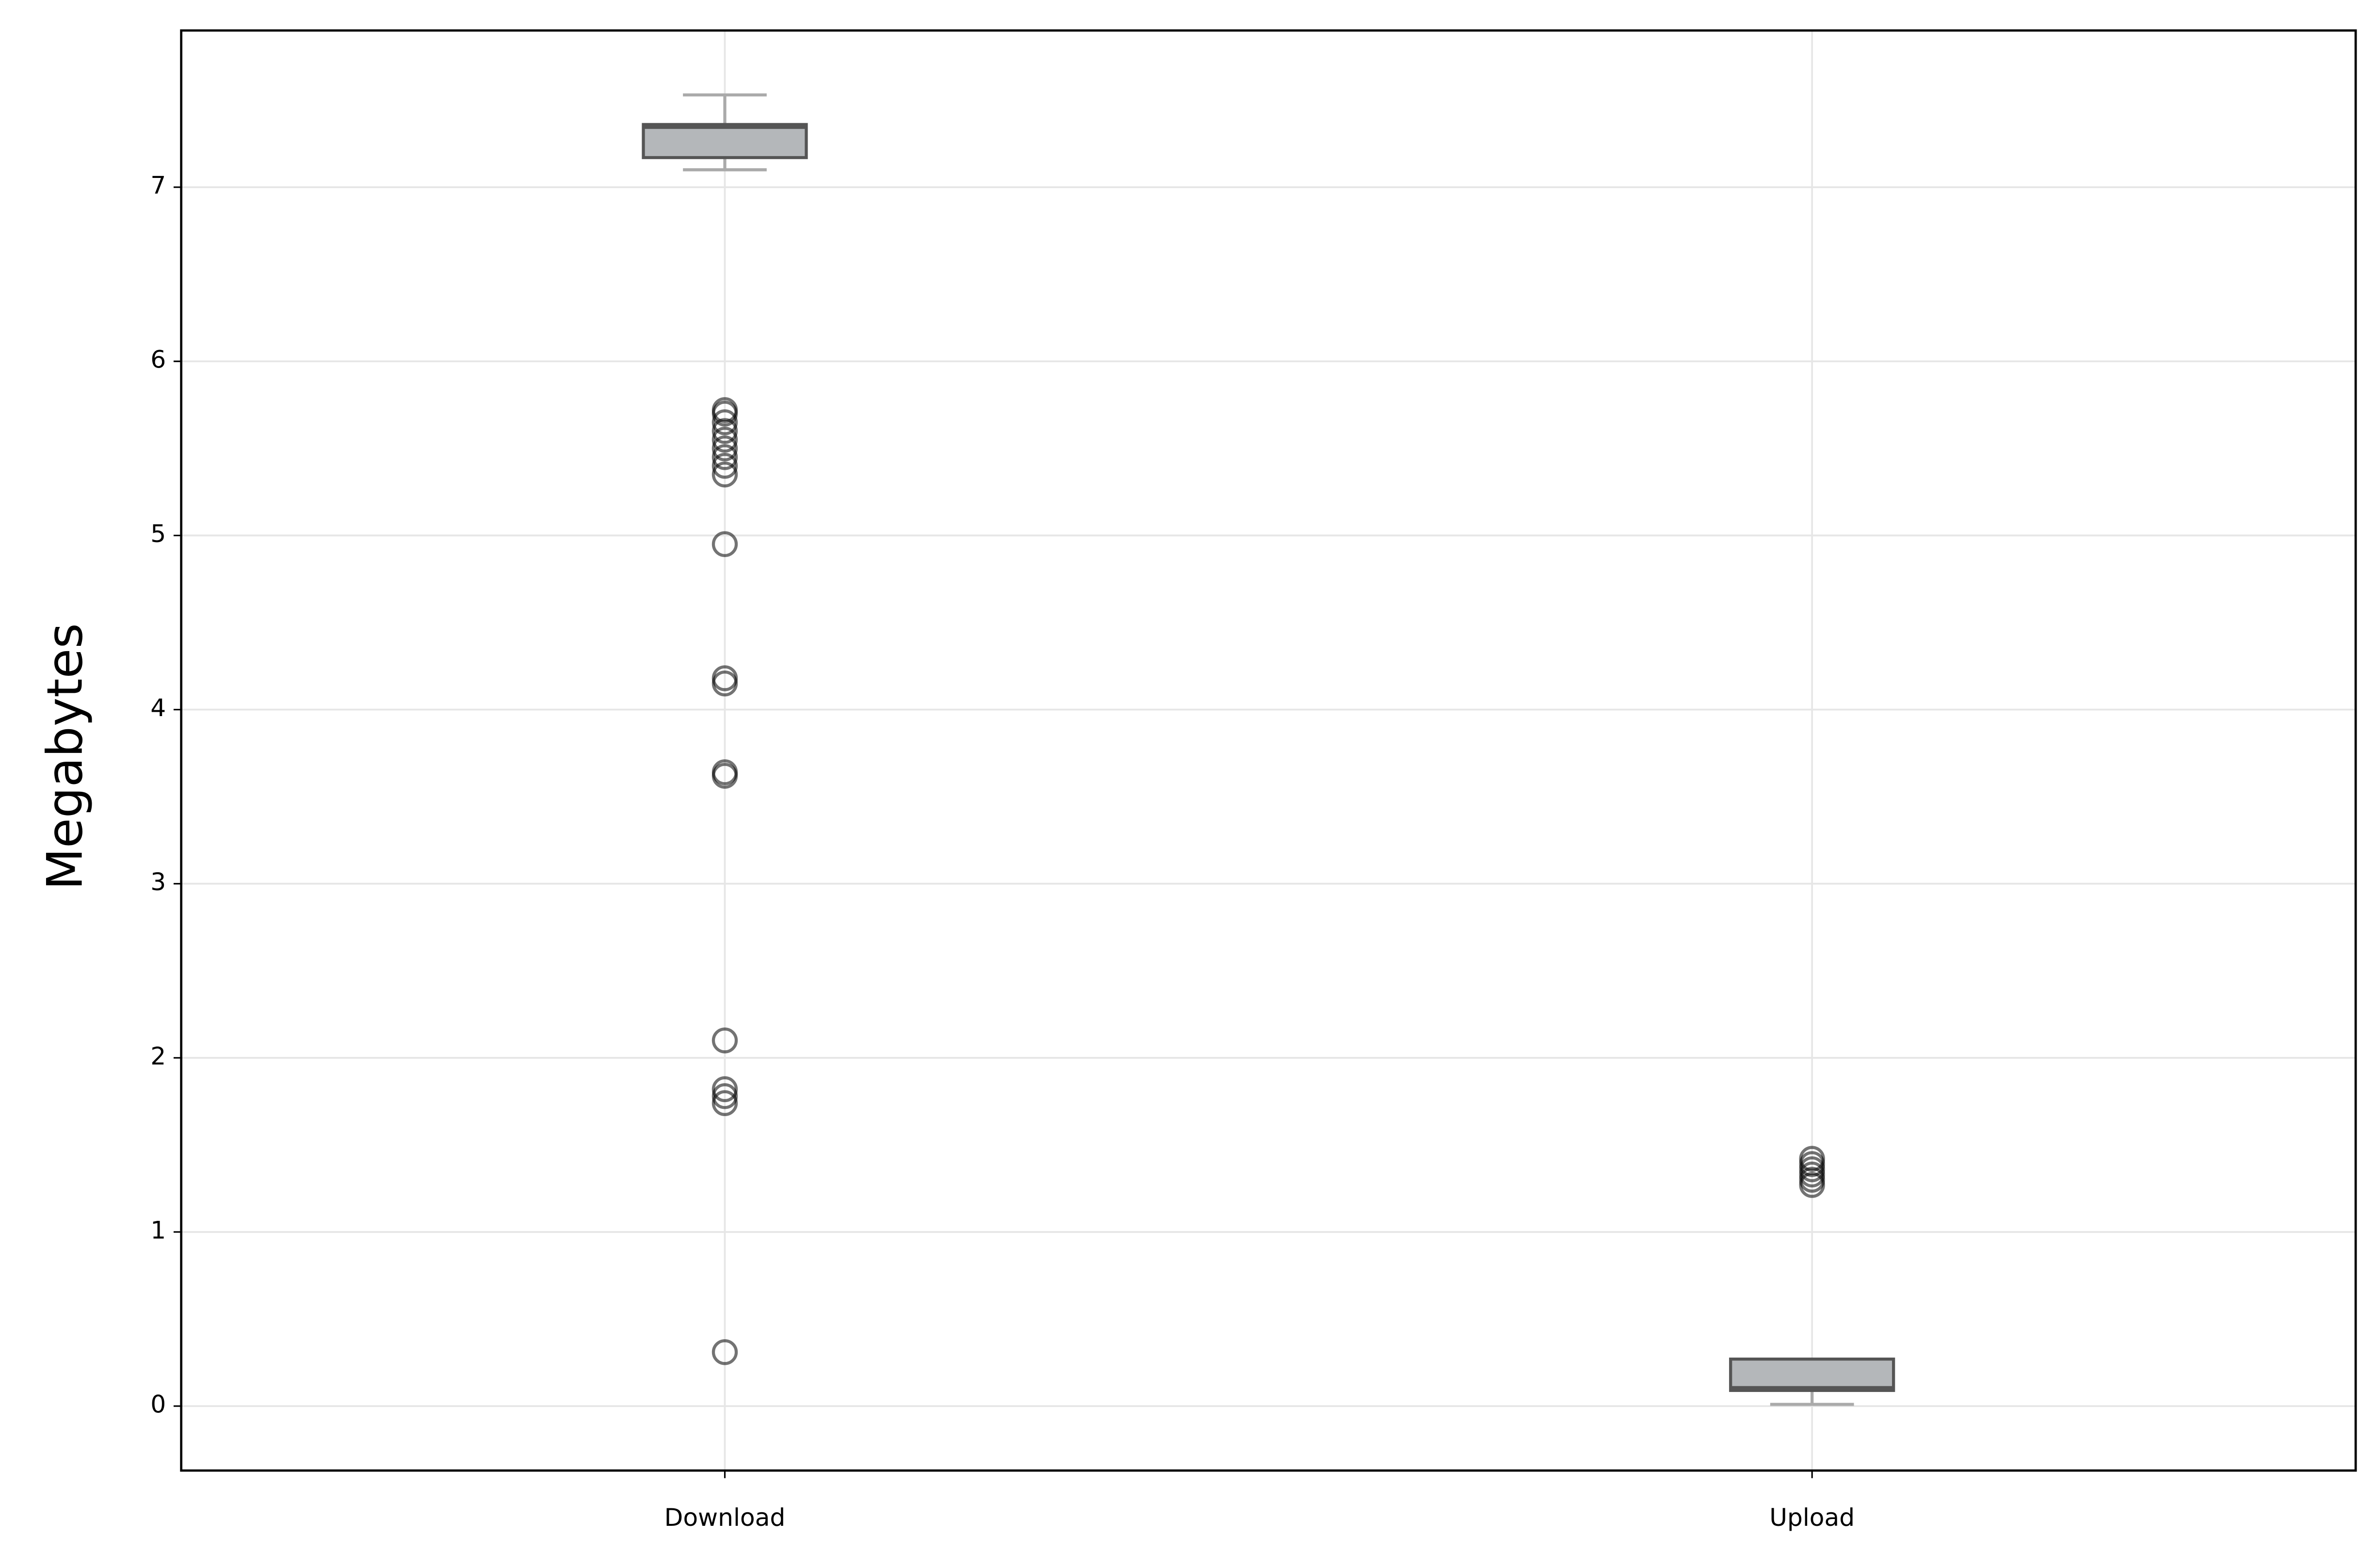 The height and width of the screenshot is (1568, 2377). What do you see at coordinates (158, 1055) in the screenshot?
I see `y-tick-label: 2` at bounding box center [158, 1055].